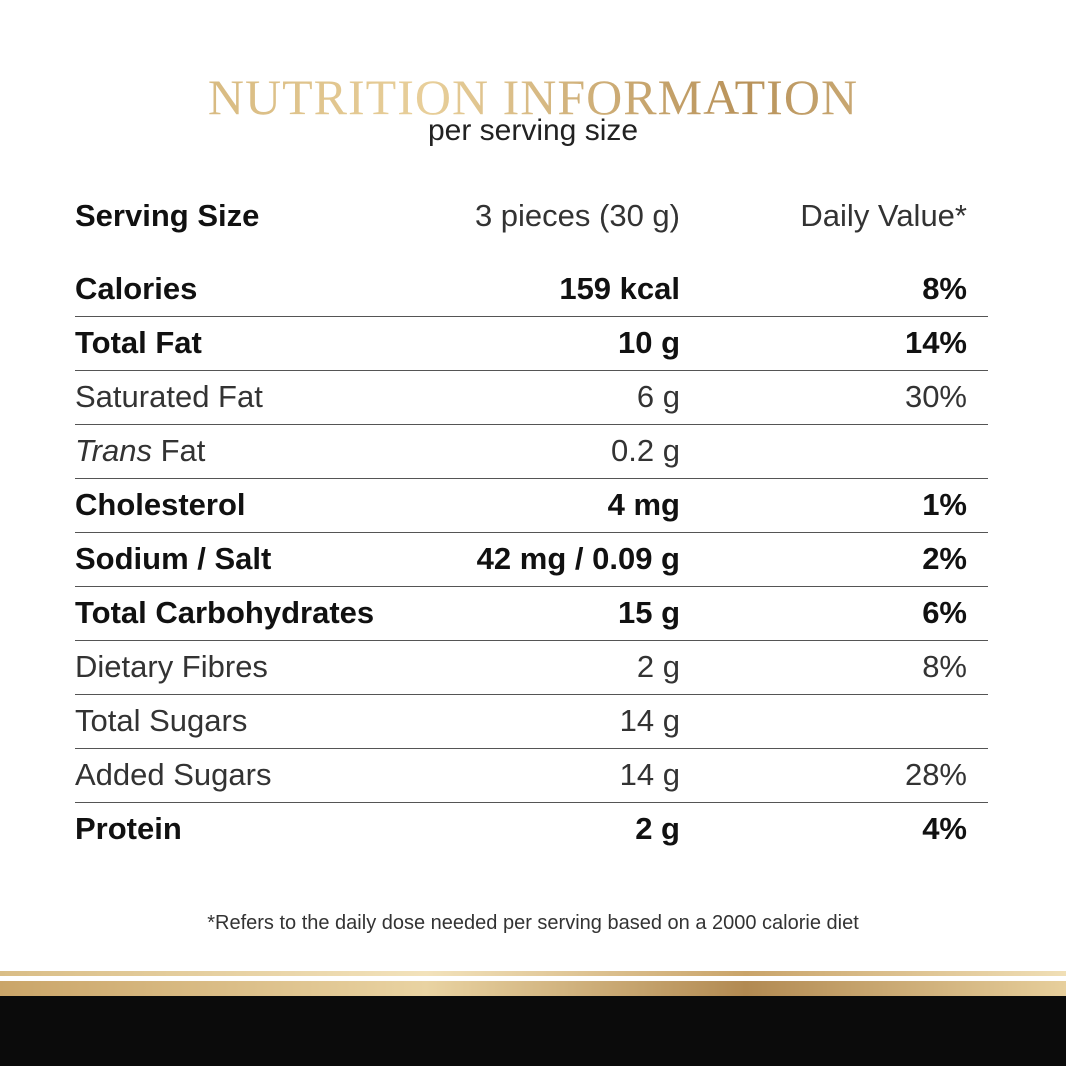 This screenshot has height=1066, width=1066. Describe the element at coordinates (138, 342) in the screenshot. I see `cell: Total Fat` at that location.